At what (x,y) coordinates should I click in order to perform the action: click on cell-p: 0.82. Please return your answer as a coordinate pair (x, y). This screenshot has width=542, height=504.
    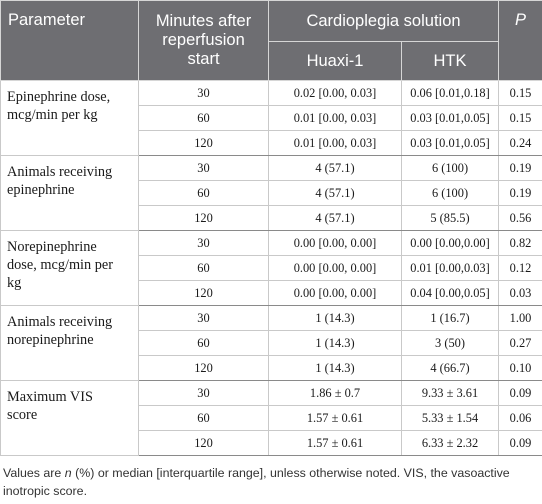
    Looking at the image, I should click on (520, 243).